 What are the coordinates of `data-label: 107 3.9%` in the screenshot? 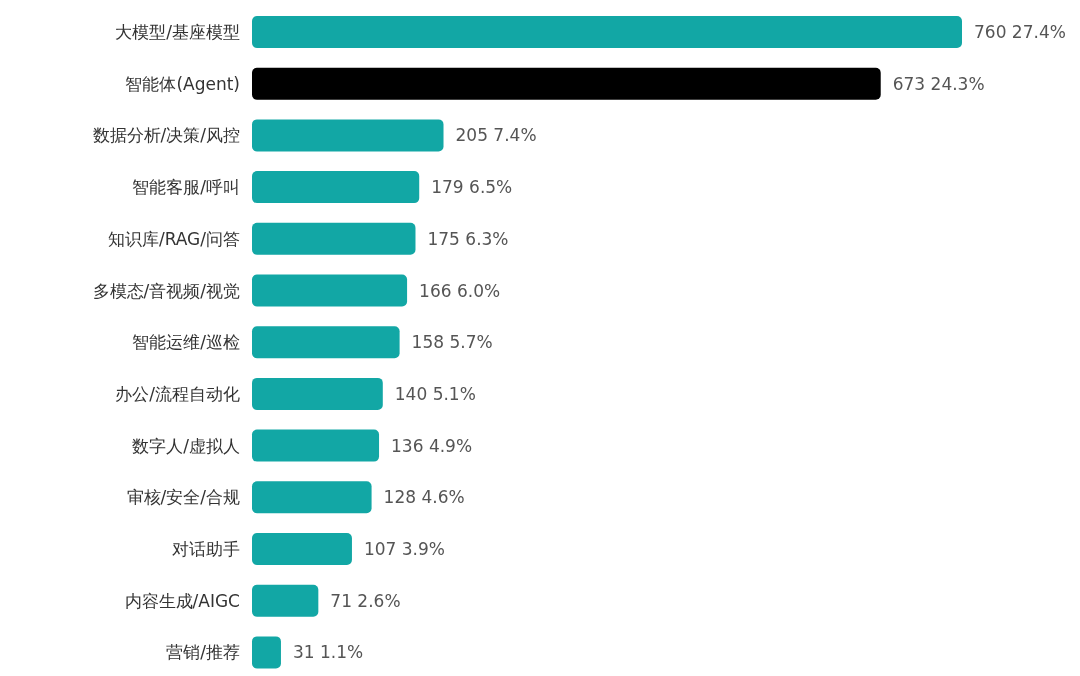 It's located at (404, 549).